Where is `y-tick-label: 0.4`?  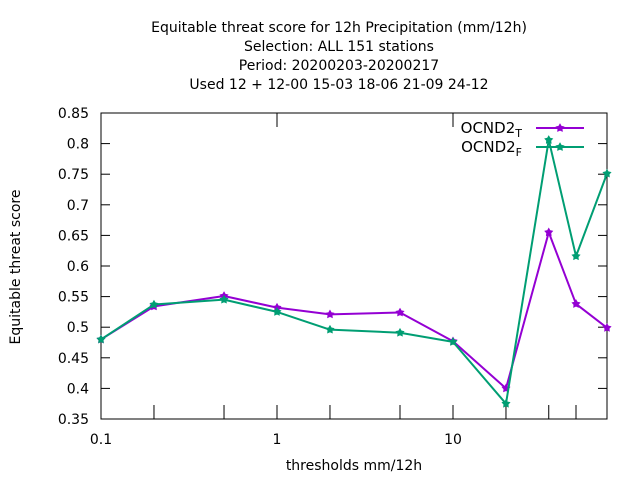
y-tick-label: 0.4 is located at coordinates (78, 389).